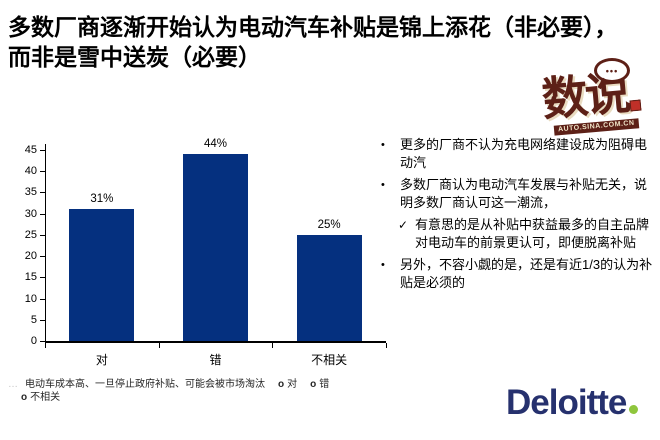  Describe the element at coordinates (597, 99) in the screenshot. I see `shuoshuo-sina-auto-logo: ••• 数说 AUTO.SINA.COM.CN` at that location.